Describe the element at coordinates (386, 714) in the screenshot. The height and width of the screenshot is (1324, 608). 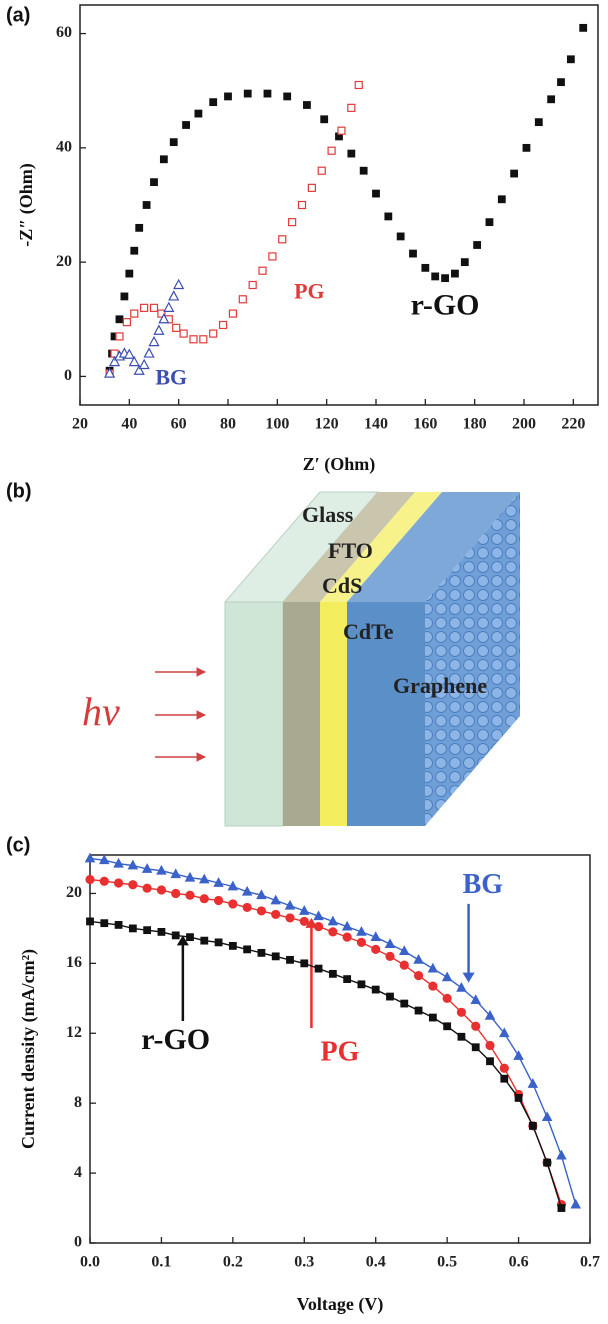
I see `cdte-front` at that location.